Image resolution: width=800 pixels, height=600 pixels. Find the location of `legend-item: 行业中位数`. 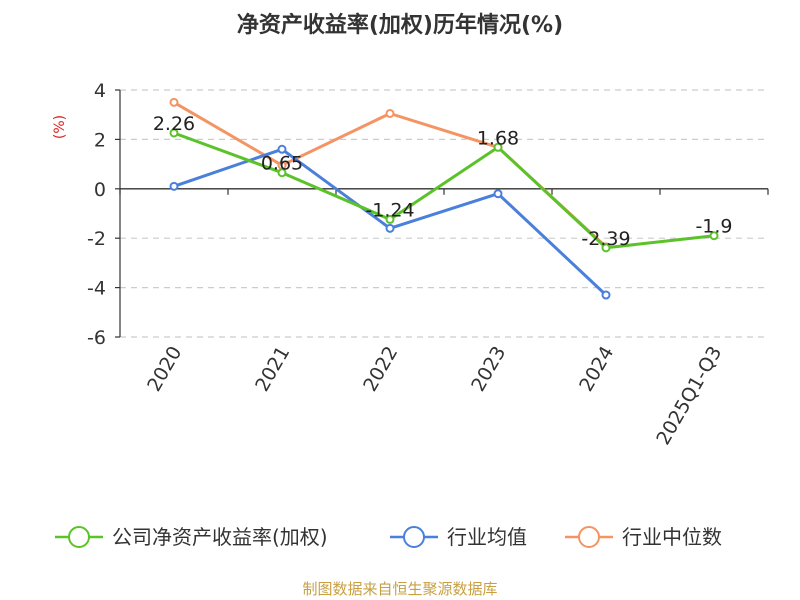

legend-item: 行业中位数 is located at coordinates (643, 537).